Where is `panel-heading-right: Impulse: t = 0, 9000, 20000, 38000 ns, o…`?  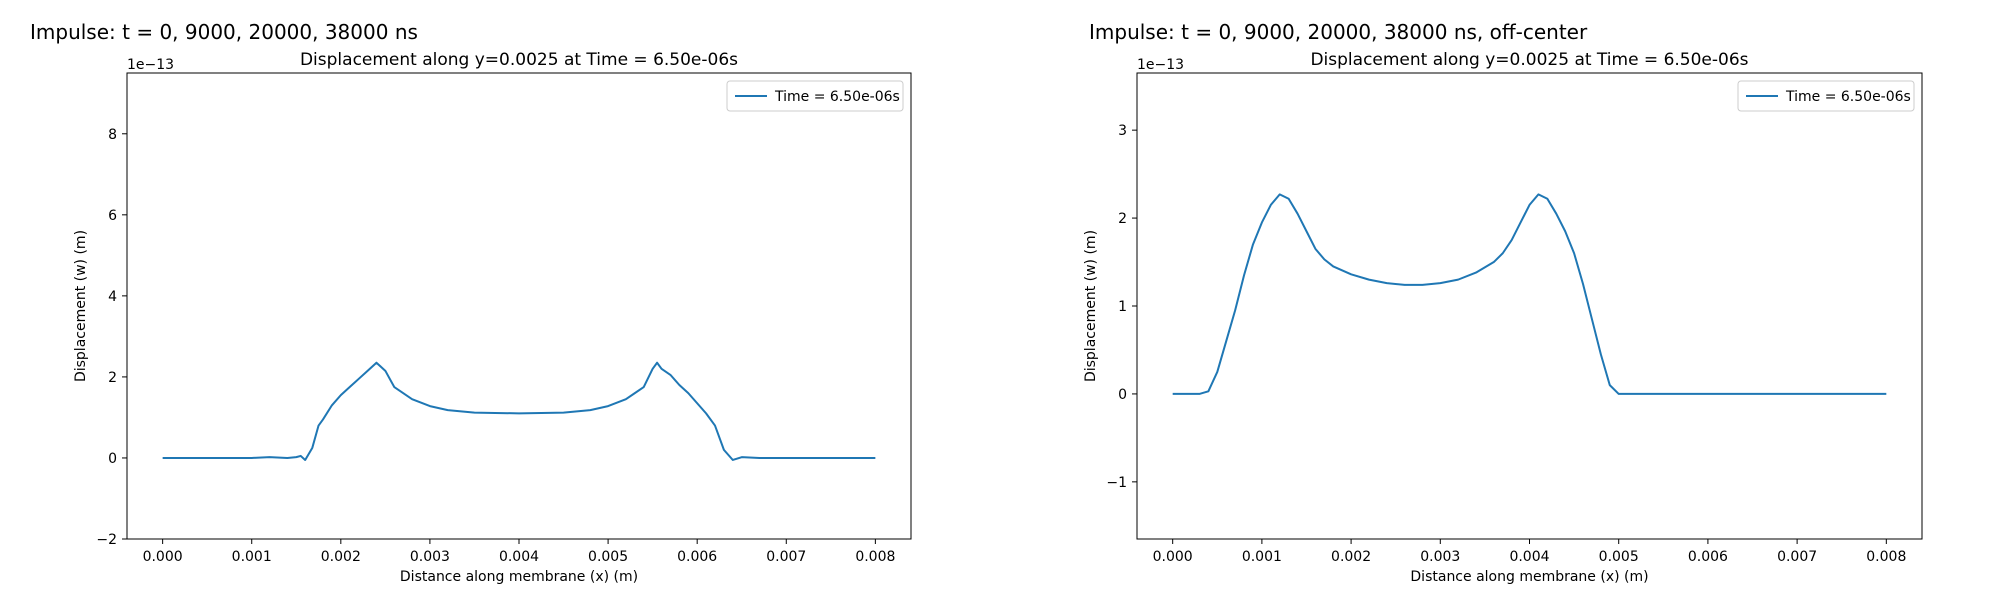 panel-heading-right: Impulse: t = 0, 9000, 20000, 38000 ns, o… is located at coordinates (1338, 32).